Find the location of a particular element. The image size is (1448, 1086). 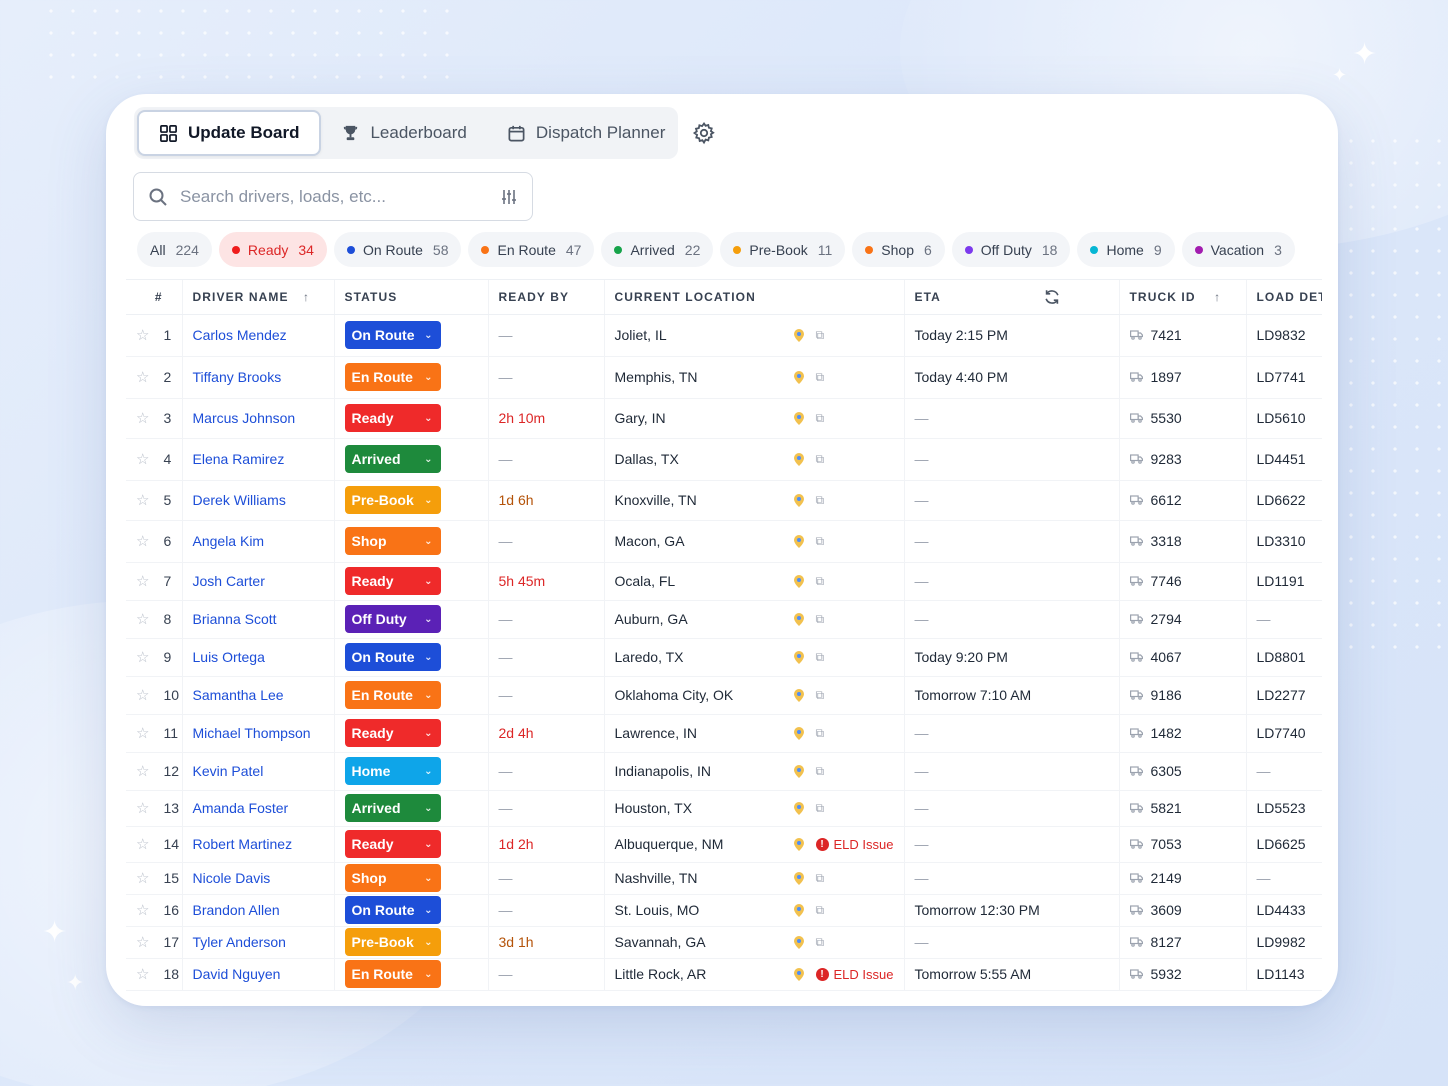

tab-update-board: Update Board is located at coordinates (229, 133).